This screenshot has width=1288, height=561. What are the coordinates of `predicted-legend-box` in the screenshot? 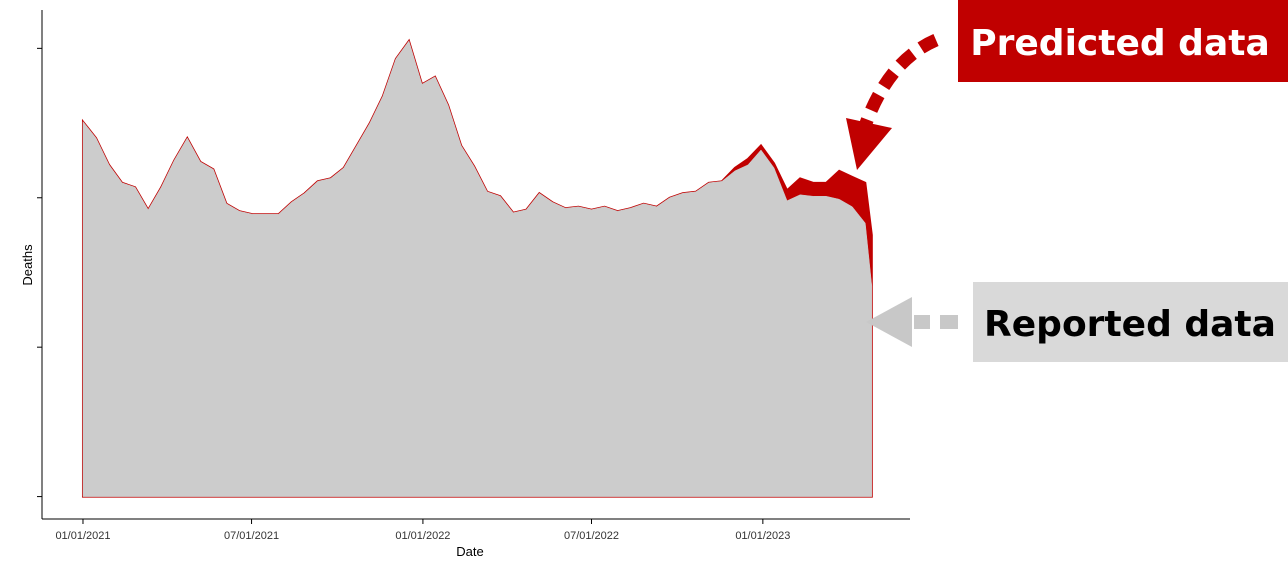 It's located at (1123, 41).